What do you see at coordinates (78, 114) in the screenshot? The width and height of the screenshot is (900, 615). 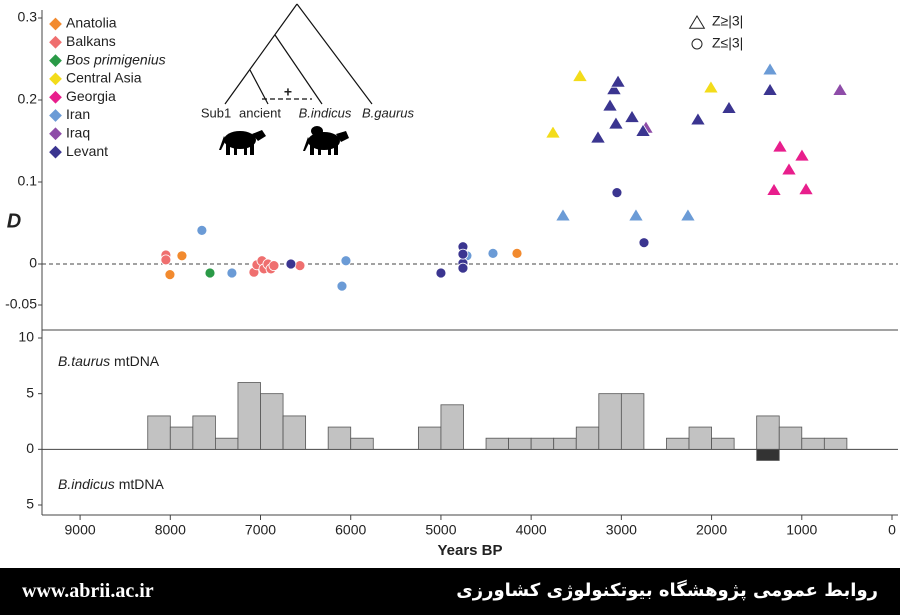 I see `legend-label: Iran` at bounding box center [78, 114].